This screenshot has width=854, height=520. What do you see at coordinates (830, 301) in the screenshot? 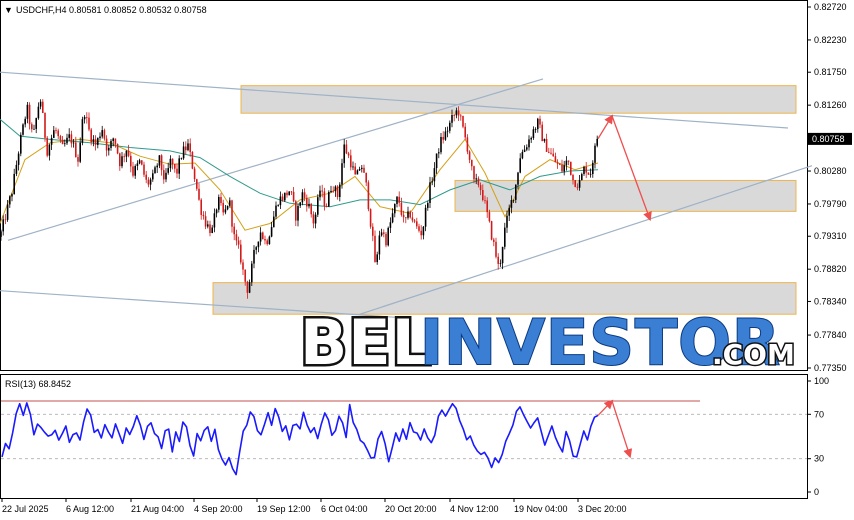
I see `price-tick-label: 0.78340` at bounding box center [830, 301].